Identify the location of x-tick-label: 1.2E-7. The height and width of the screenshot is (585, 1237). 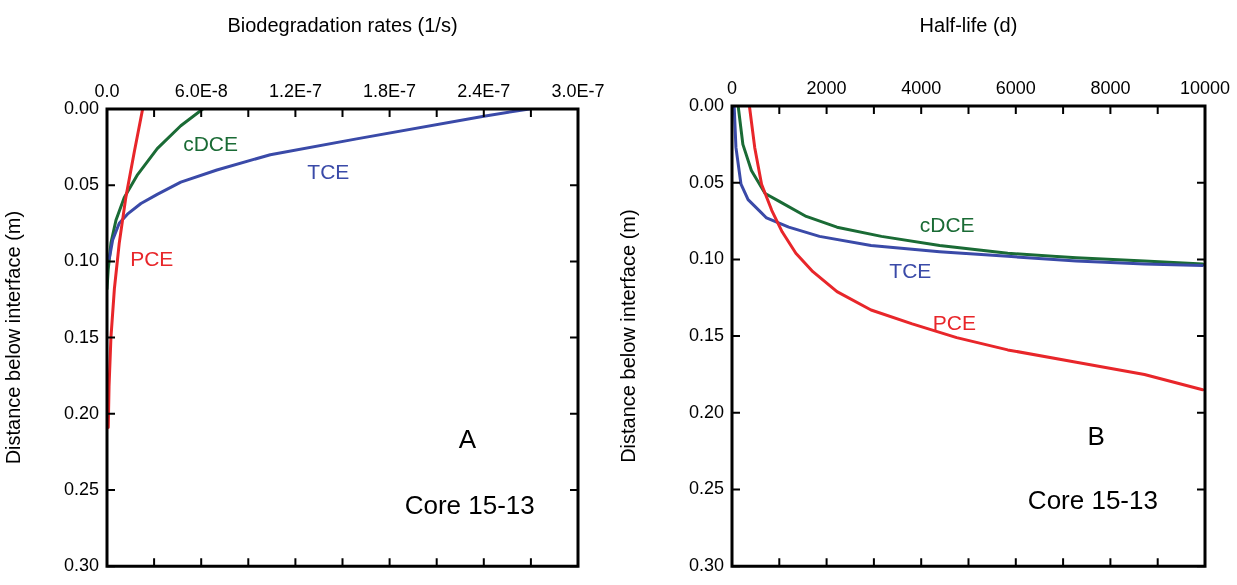
(295, 91).